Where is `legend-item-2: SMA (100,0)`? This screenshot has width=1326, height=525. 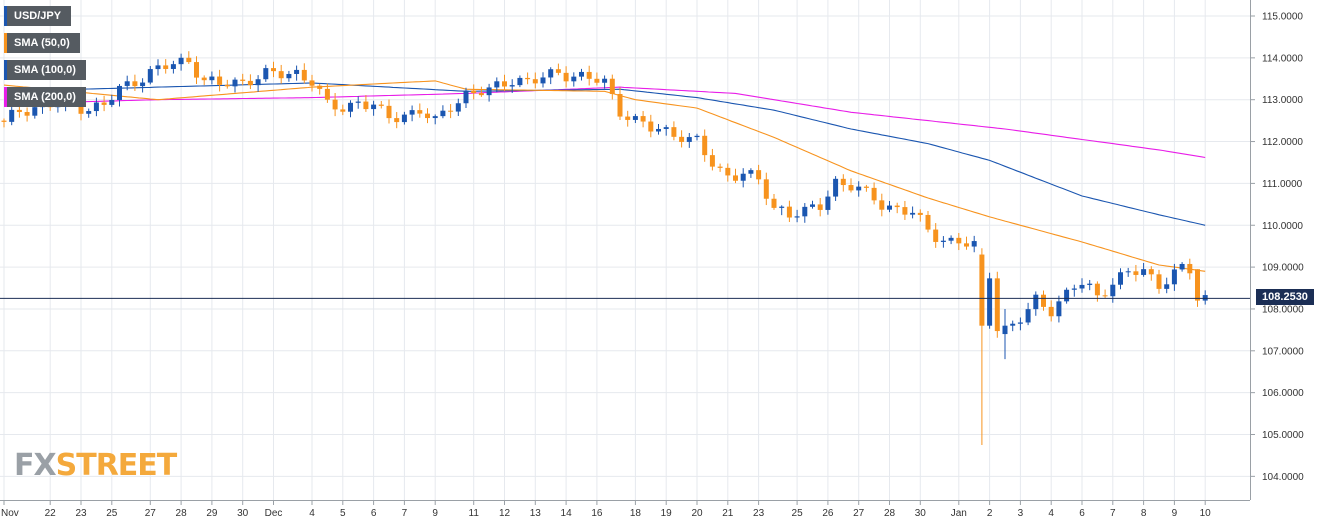 legend-item-2: SMA (100,0) is located at coordinates (45, 70).